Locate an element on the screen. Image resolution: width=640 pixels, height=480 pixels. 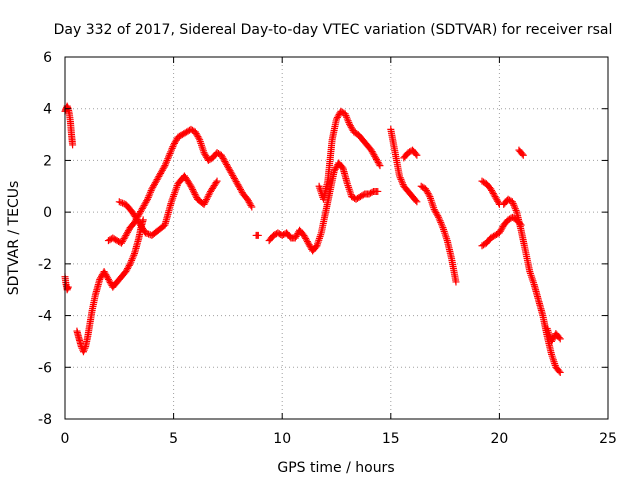
y-tick-label: 0 is located at coordinates (47, 213).